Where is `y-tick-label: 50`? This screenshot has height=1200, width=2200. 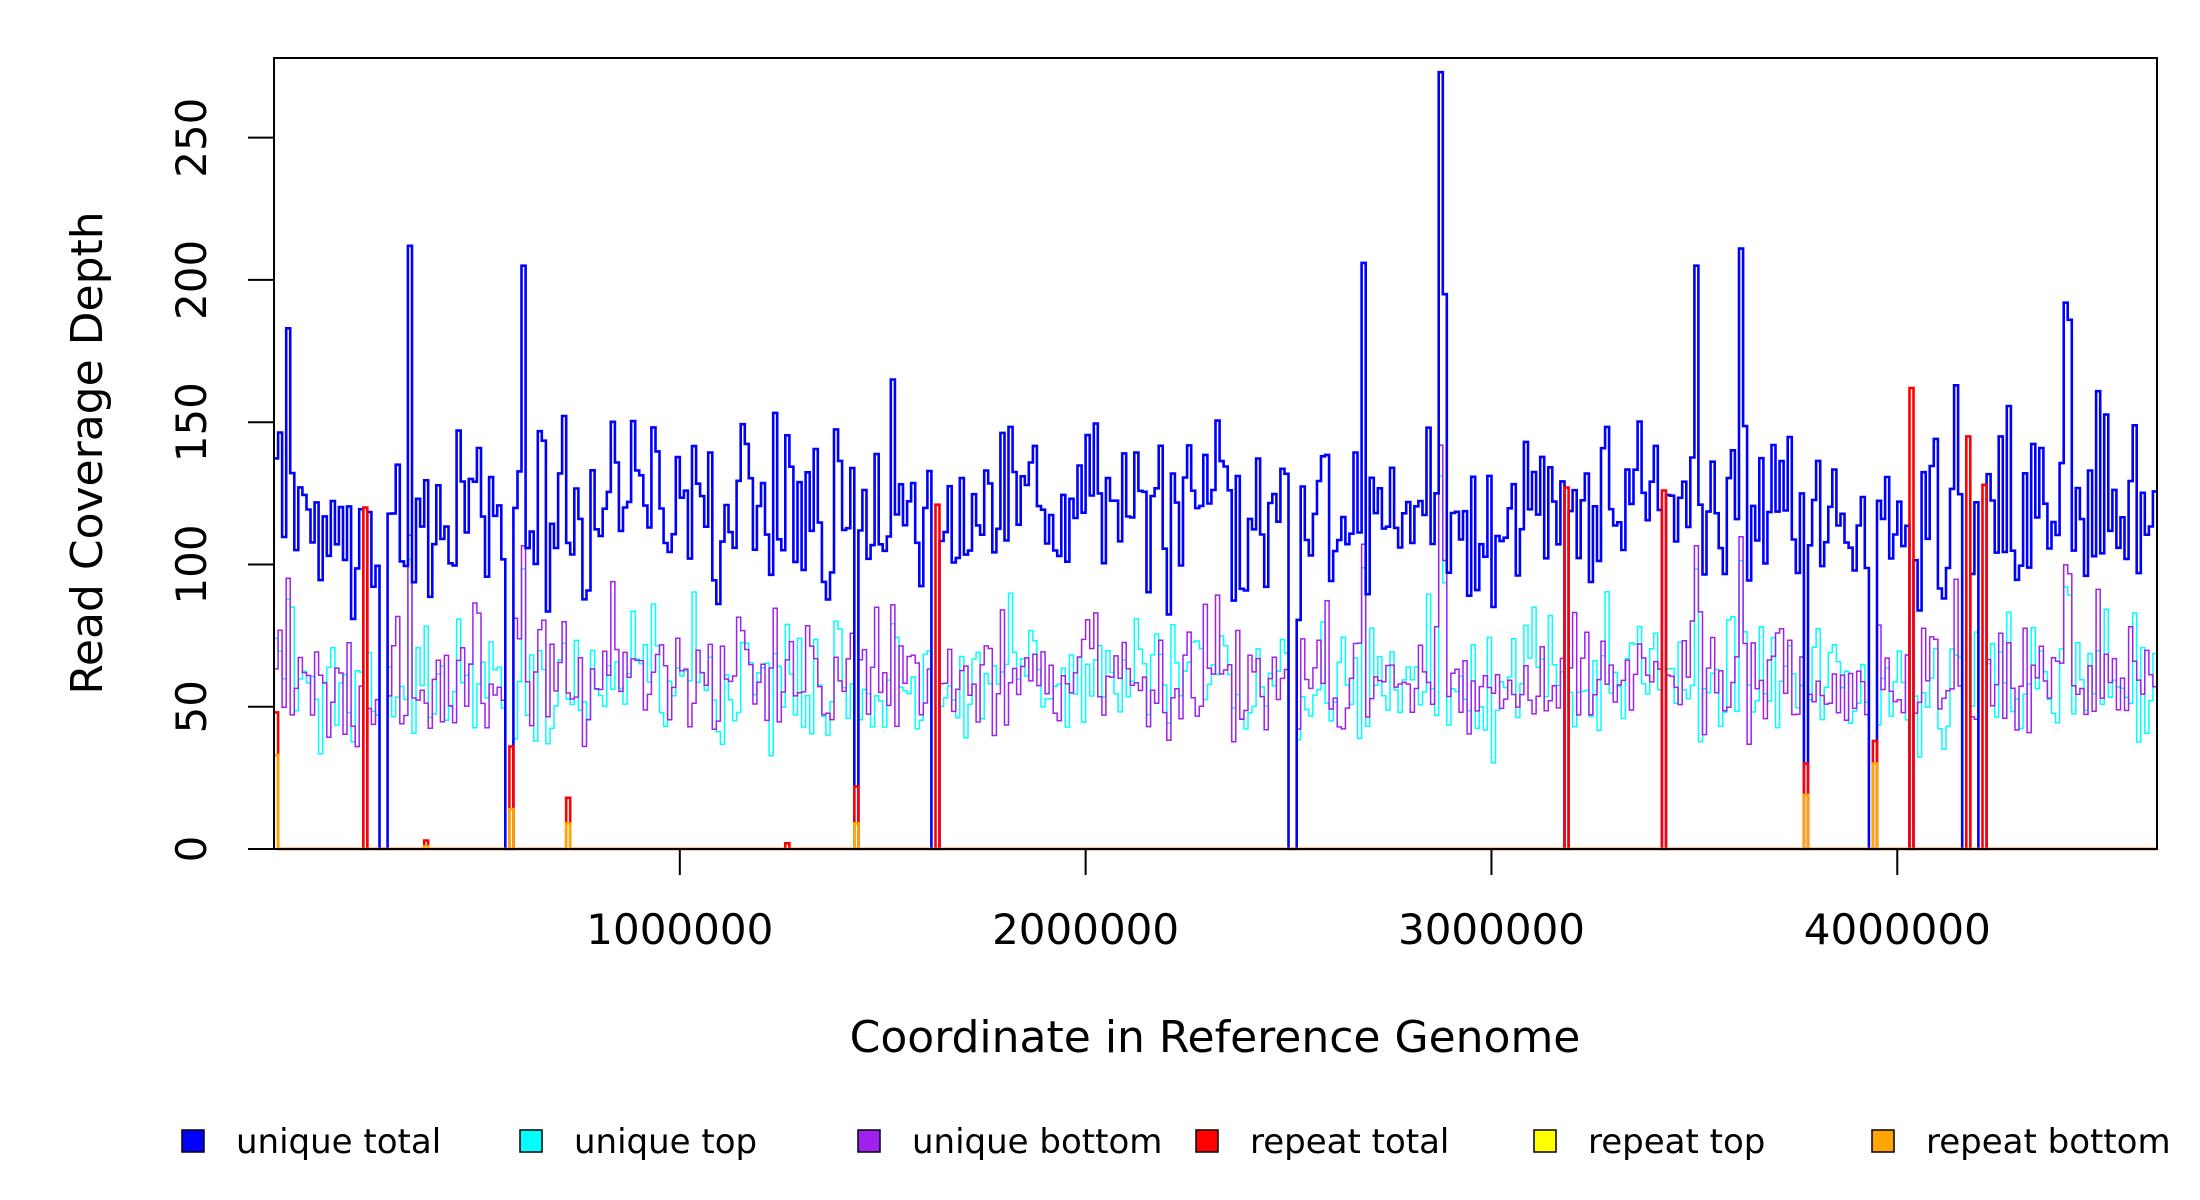
y-tick-label: 50 is located at coordinates (191, 706).